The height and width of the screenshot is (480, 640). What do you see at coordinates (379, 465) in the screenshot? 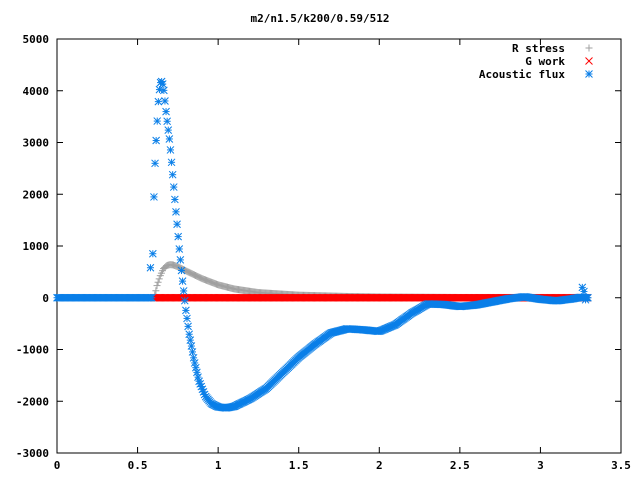
I see `x-tick-label: 2` at bounding box center [379, 465].